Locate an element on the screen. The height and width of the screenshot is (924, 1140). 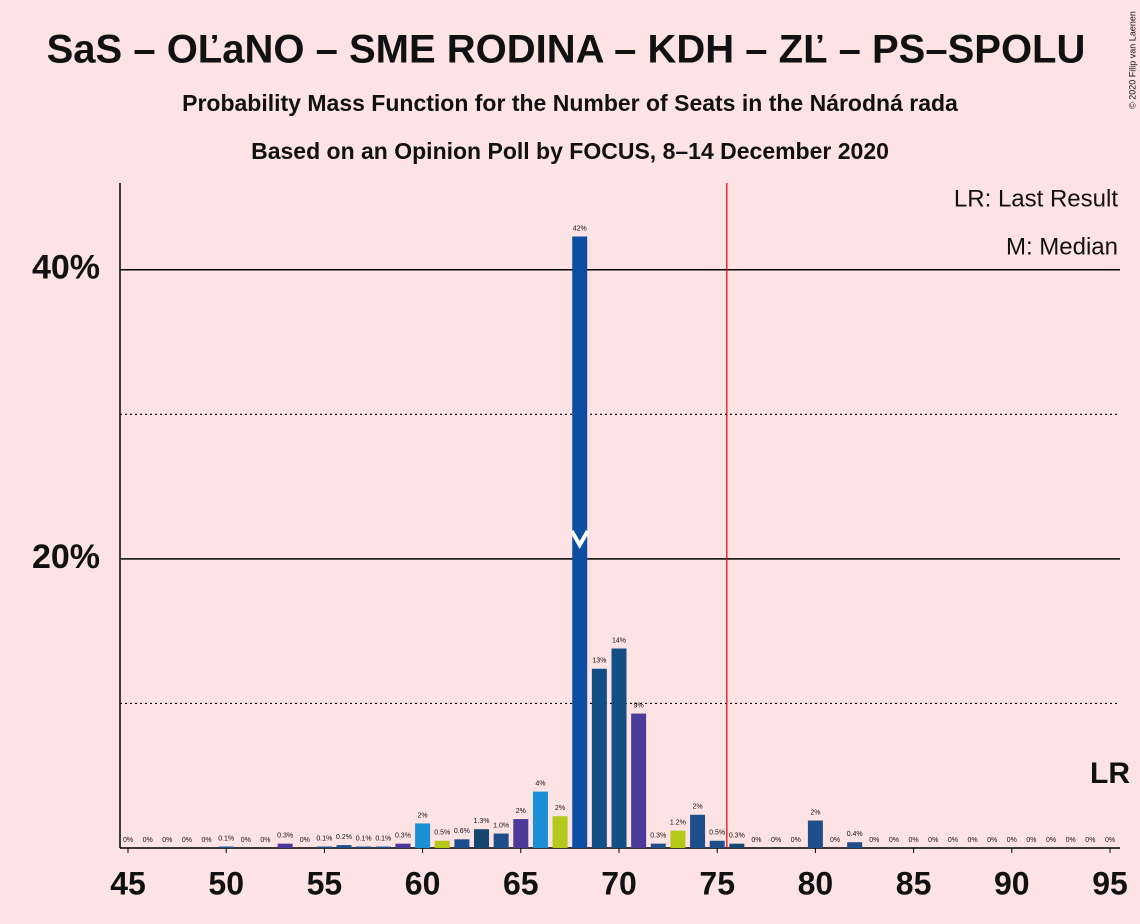
value-label: 9% is located at coordinates (639, 705).